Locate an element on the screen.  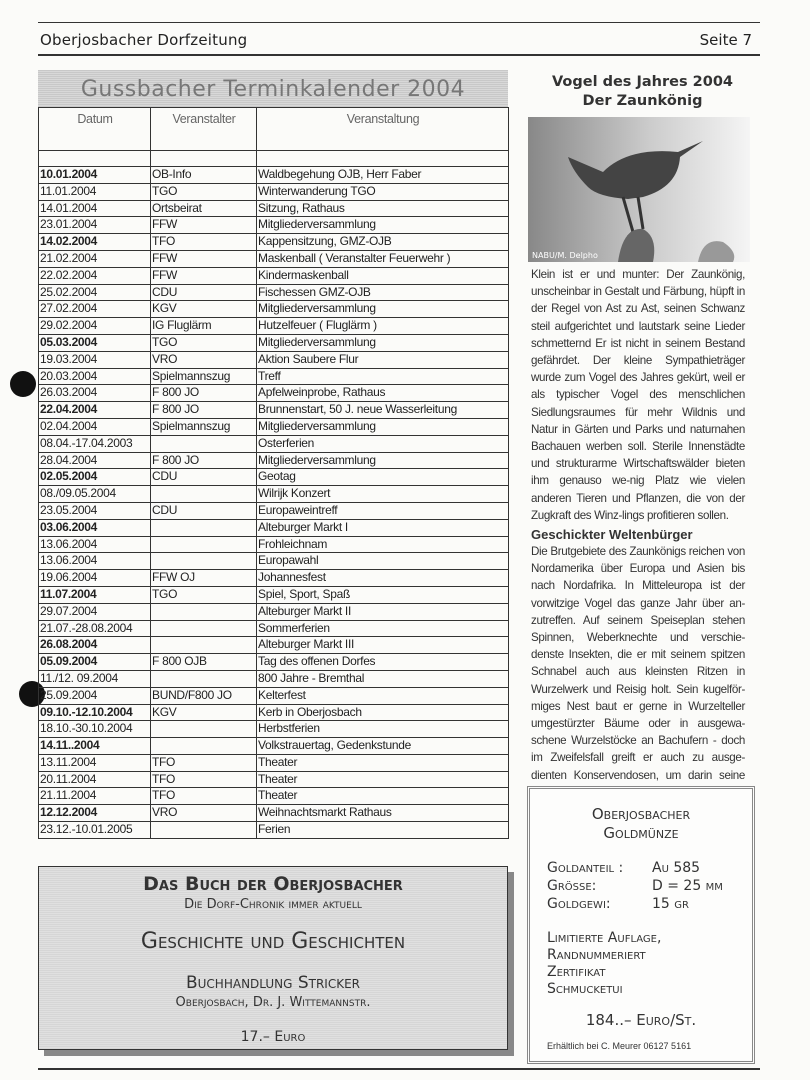
feature: Limitierte Auflage, is located at coordinates (604, 938).